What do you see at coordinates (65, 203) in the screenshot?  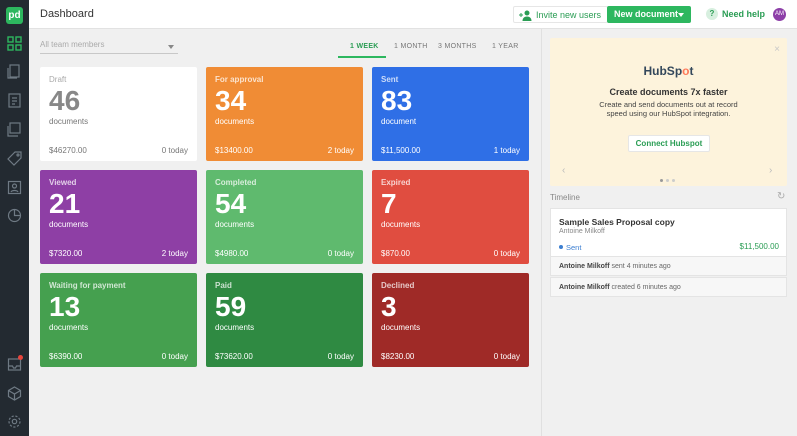 I see `card-count: 21` at bounding box center [65, 203].